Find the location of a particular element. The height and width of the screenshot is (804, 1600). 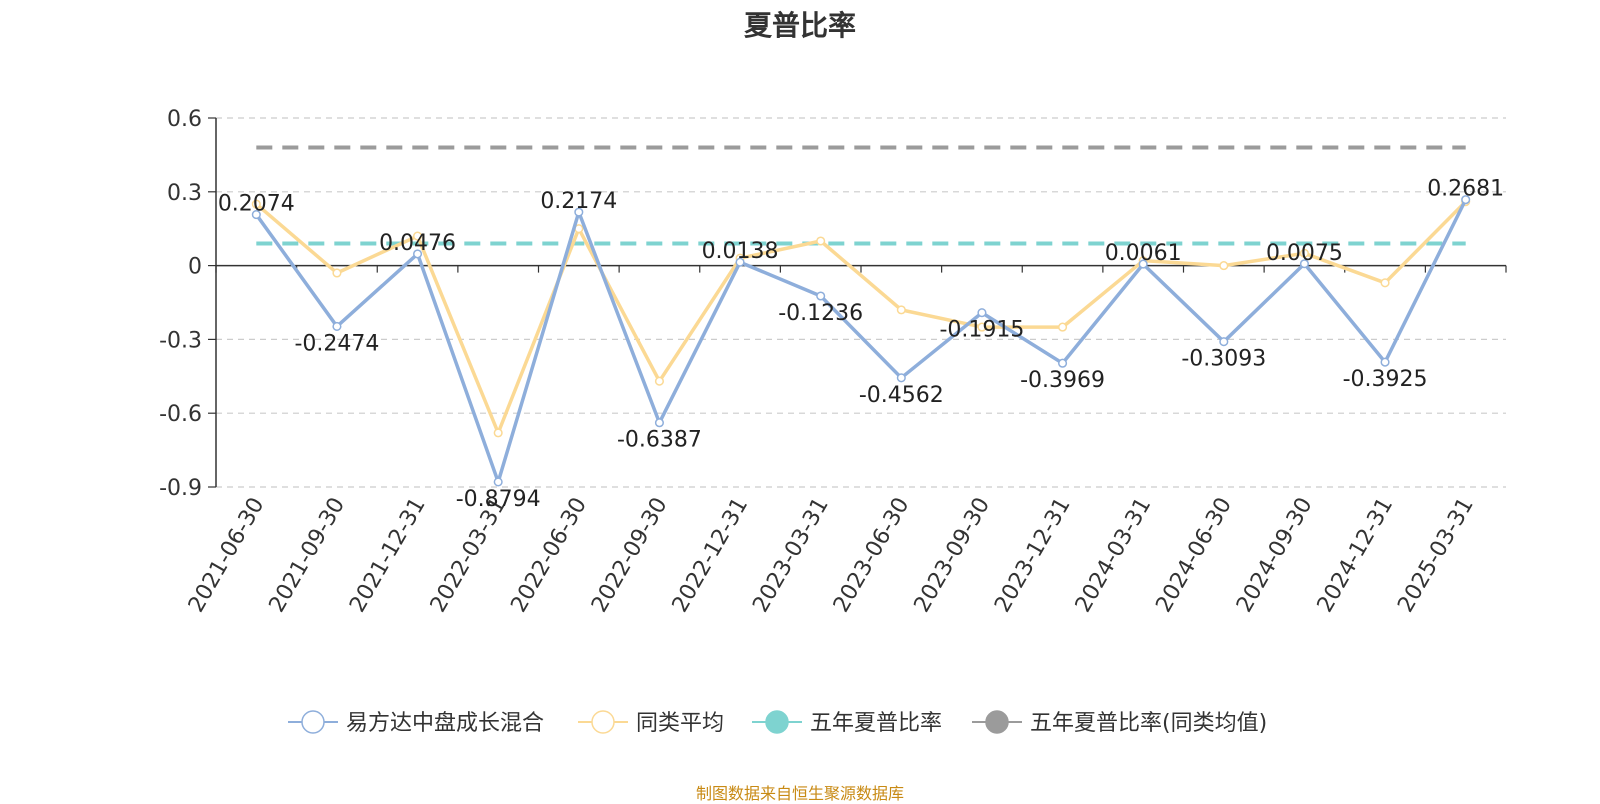

x-tick-label: 2021-06-30 is located at coordinates (227, 555).